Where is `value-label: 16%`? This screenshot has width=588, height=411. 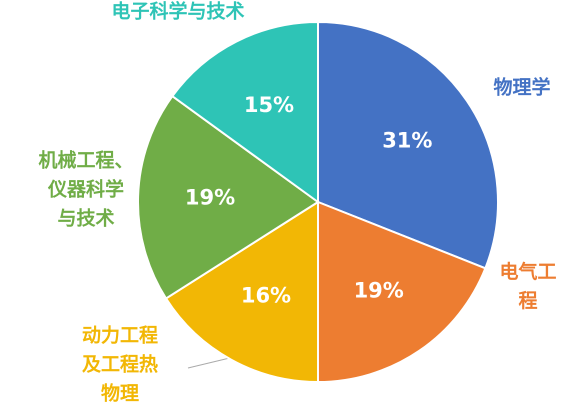
value-label: 16% is located at coordinates (266, 296).